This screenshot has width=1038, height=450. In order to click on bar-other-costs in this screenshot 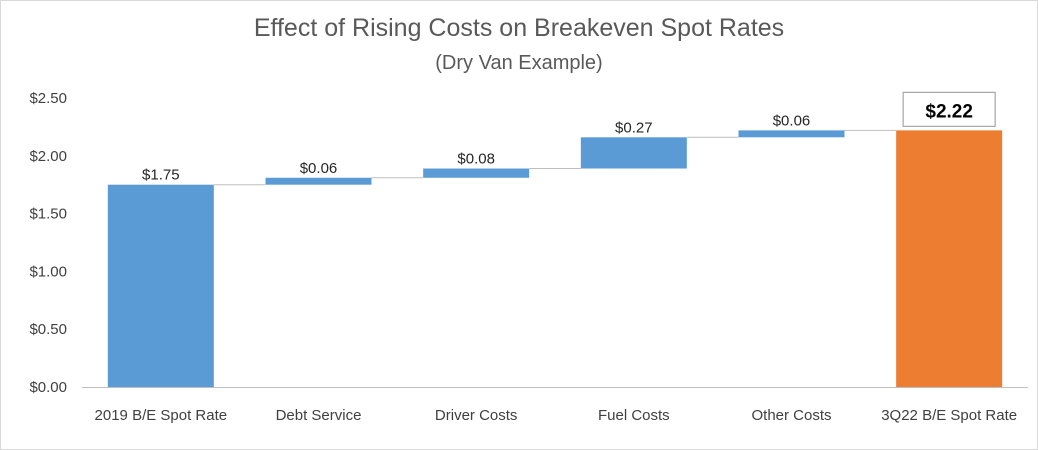, I will do `click(791, 134)`.